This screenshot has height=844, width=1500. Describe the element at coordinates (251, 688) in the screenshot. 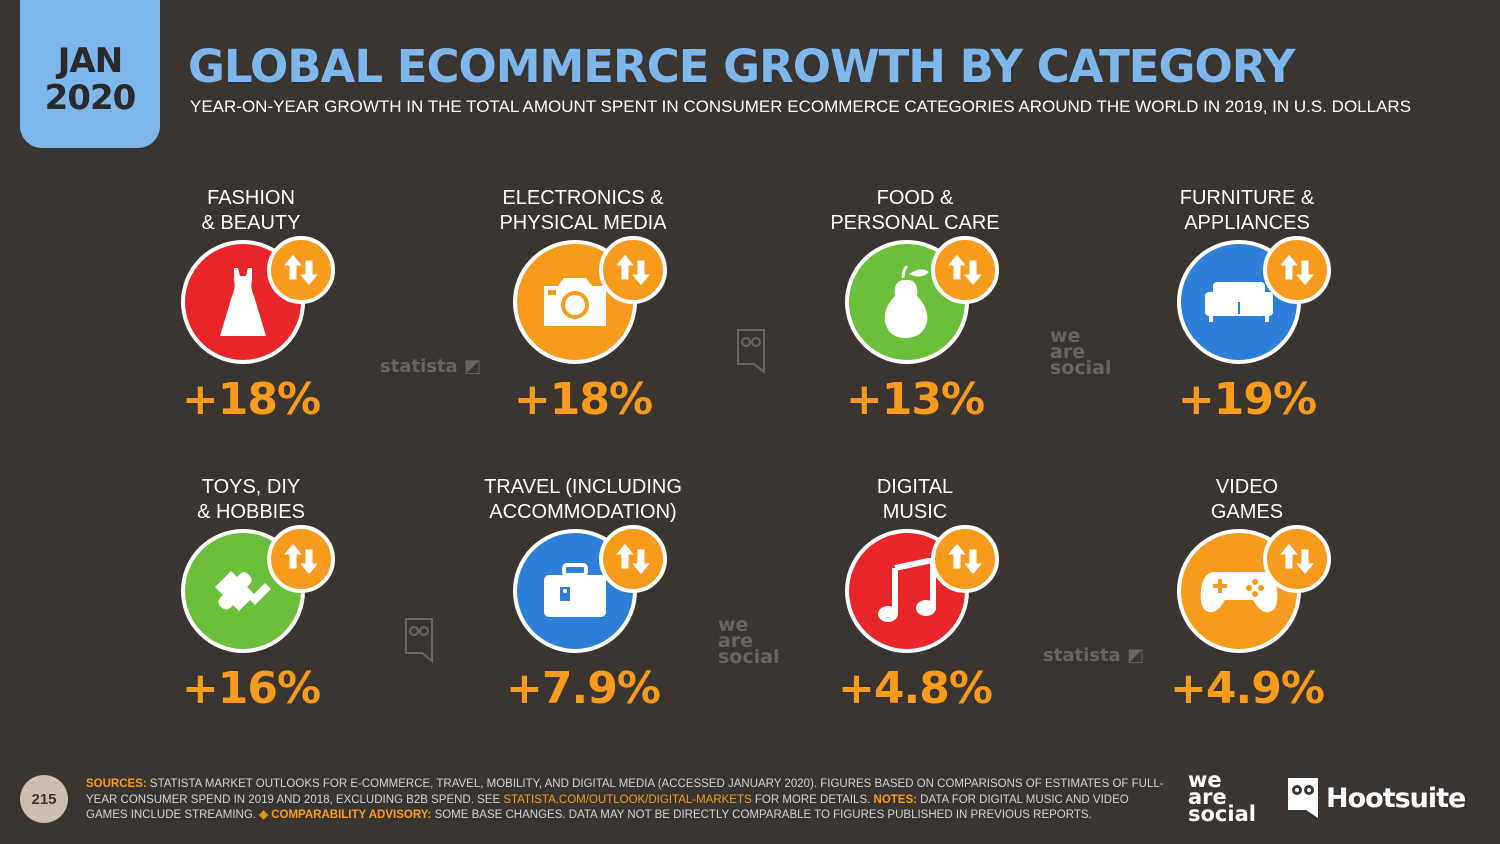

I see `category-value: +16%` at that location.